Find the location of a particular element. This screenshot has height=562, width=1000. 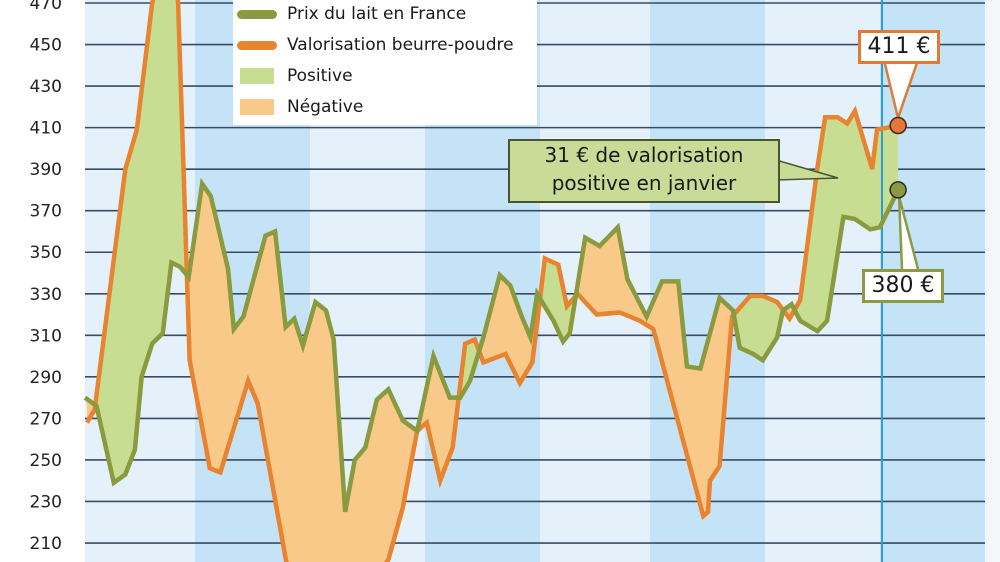

legend-label: Positive is located at coordinates (320, 76).